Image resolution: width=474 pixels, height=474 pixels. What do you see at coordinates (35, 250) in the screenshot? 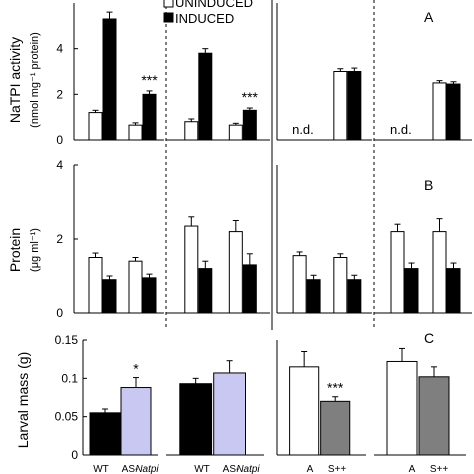
I see `y-axis-units-b: (μg ml⁻¹)` at bounding box center [35, 250].